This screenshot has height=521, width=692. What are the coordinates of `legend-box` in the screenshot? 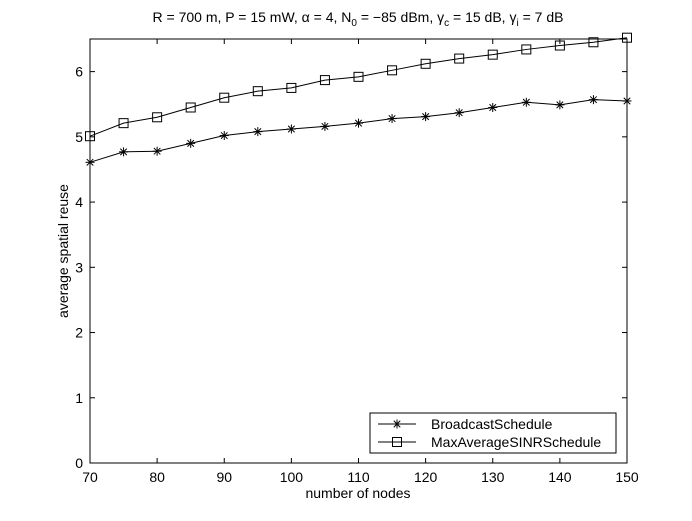 It's located at (493, 433).